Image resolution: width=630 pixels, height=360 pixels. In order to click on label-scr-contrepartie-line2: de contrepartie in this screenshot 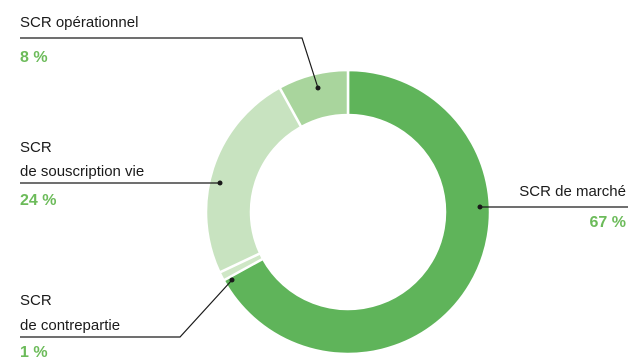, I will do `click(70, 325)`.